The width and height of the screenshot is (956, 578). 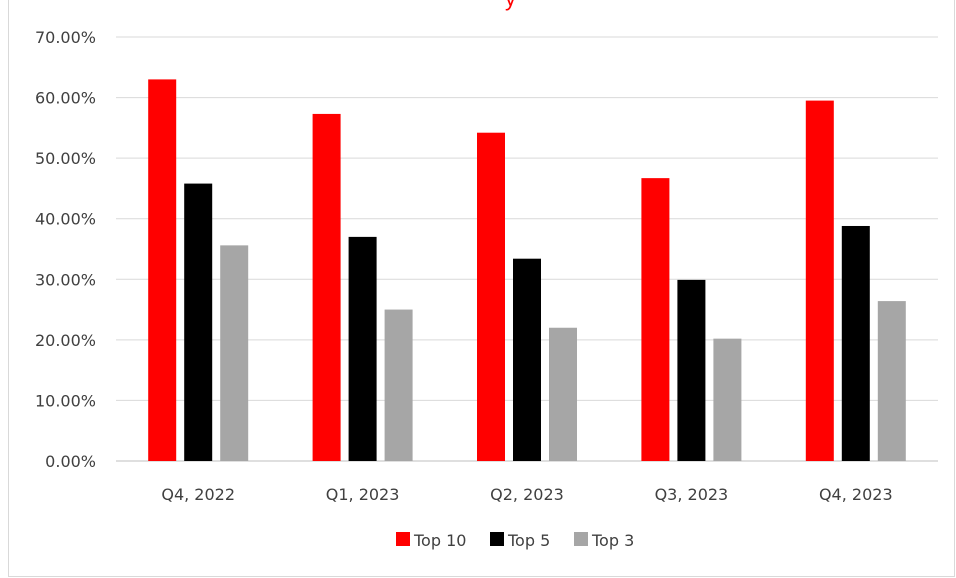 I want to click on y-tick-label: 0.00%, so click(x=70, y=461).